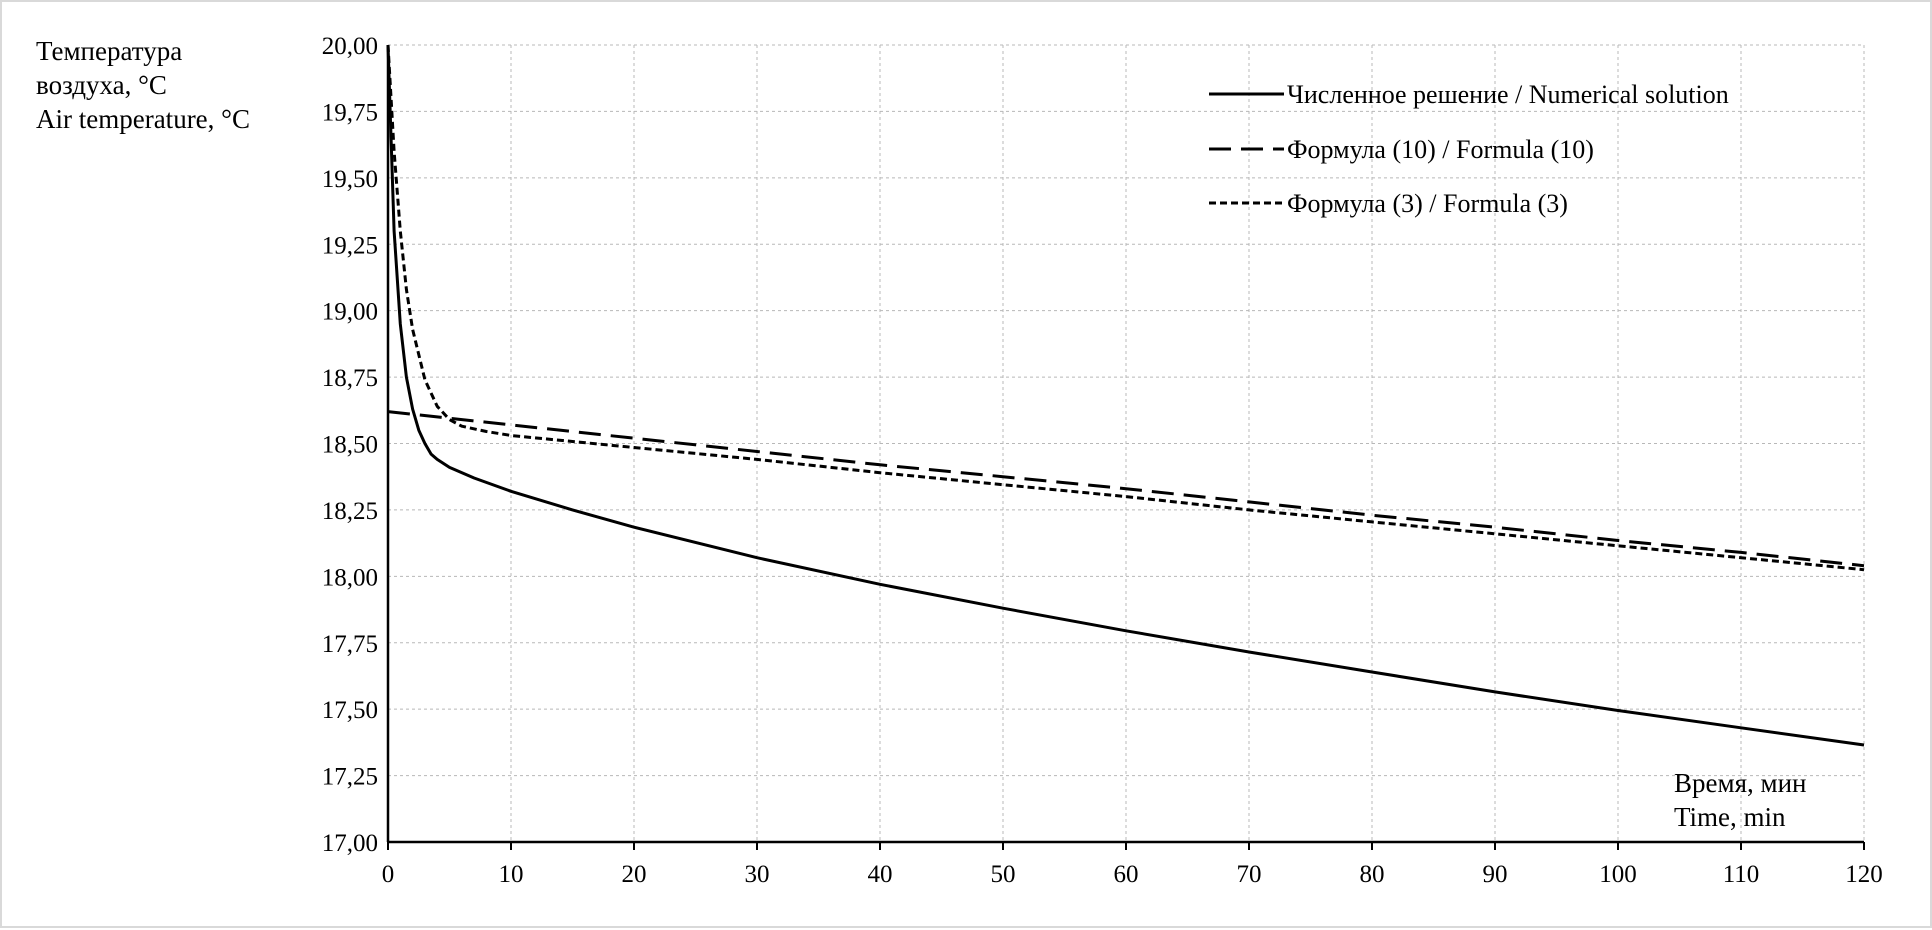  What do you see at coordinates (1740, 783) in the screenshot?
I see `x-axis-label-line-1: Время, мин` at bounding box center [1740, 783].